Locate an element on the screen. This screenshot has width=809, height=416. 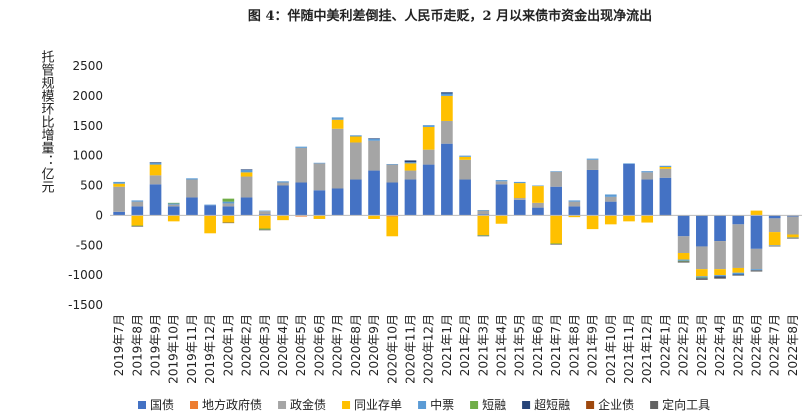
x-tick-label: 2020年11月 is located at coordinates (410, 349).